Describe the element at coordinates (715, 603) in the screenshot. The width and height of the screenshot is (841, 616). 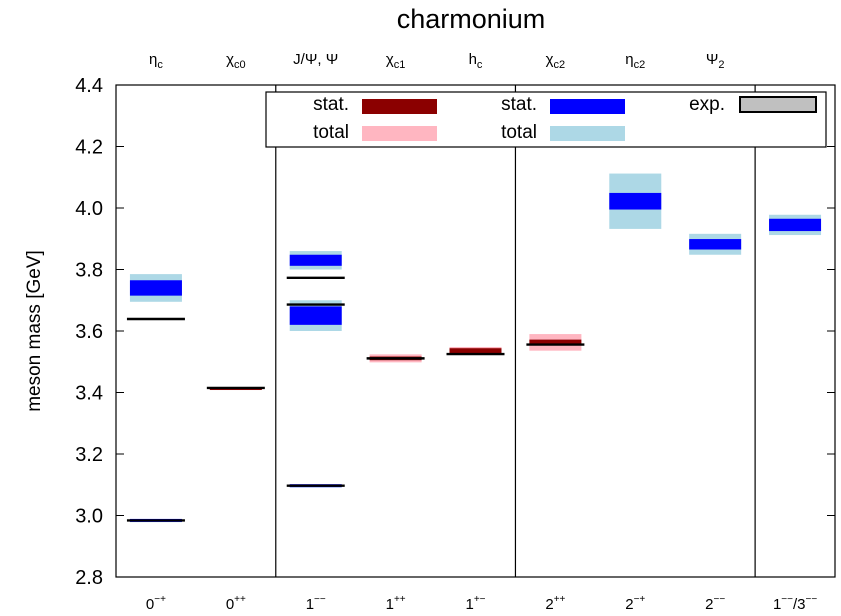
I see `quantum-number-label: 2−−​` at that location.